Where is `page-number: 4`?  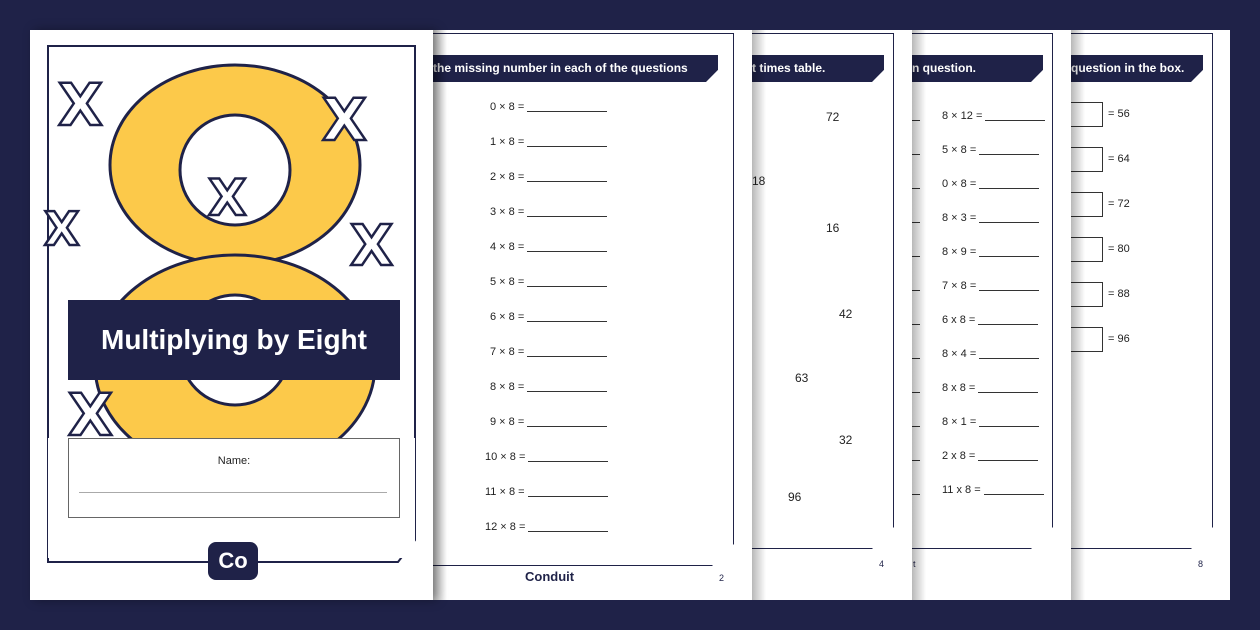
page-number: 4 is located at coordinates (882, 564).